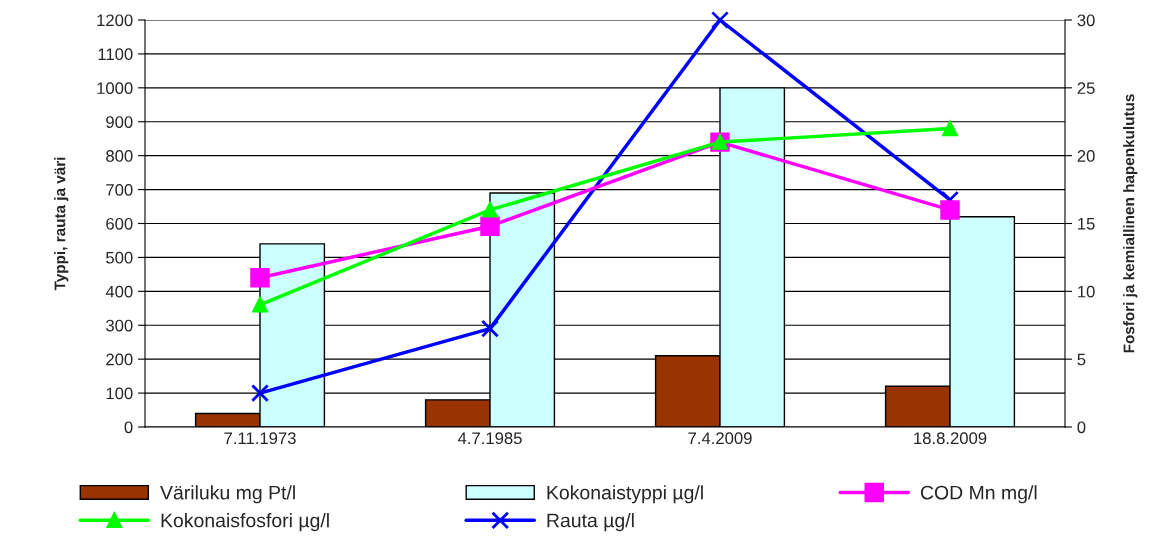 The height and width of the screenshot is (560, 1163). Describe the element at coordinates (119, 291) in the screenshot. I see `y-tick-label: 400` at that location.